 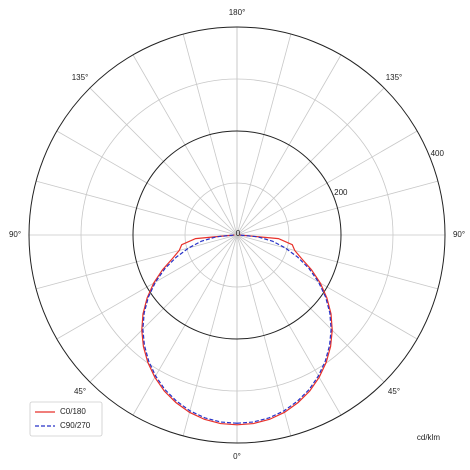 What do you see at coordinates (438, 153) in the screenshot?
I see `r-tick-label: 400` at bounding box center [438, 153].